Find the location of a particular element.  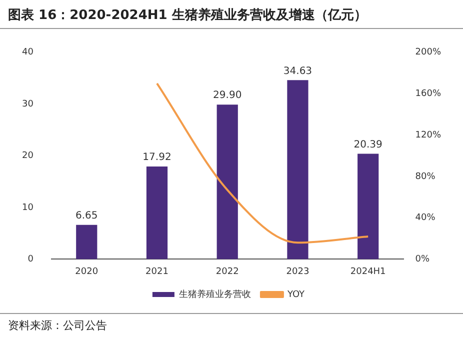

y-tick-label: 10 is located at coordinates (28, 207).